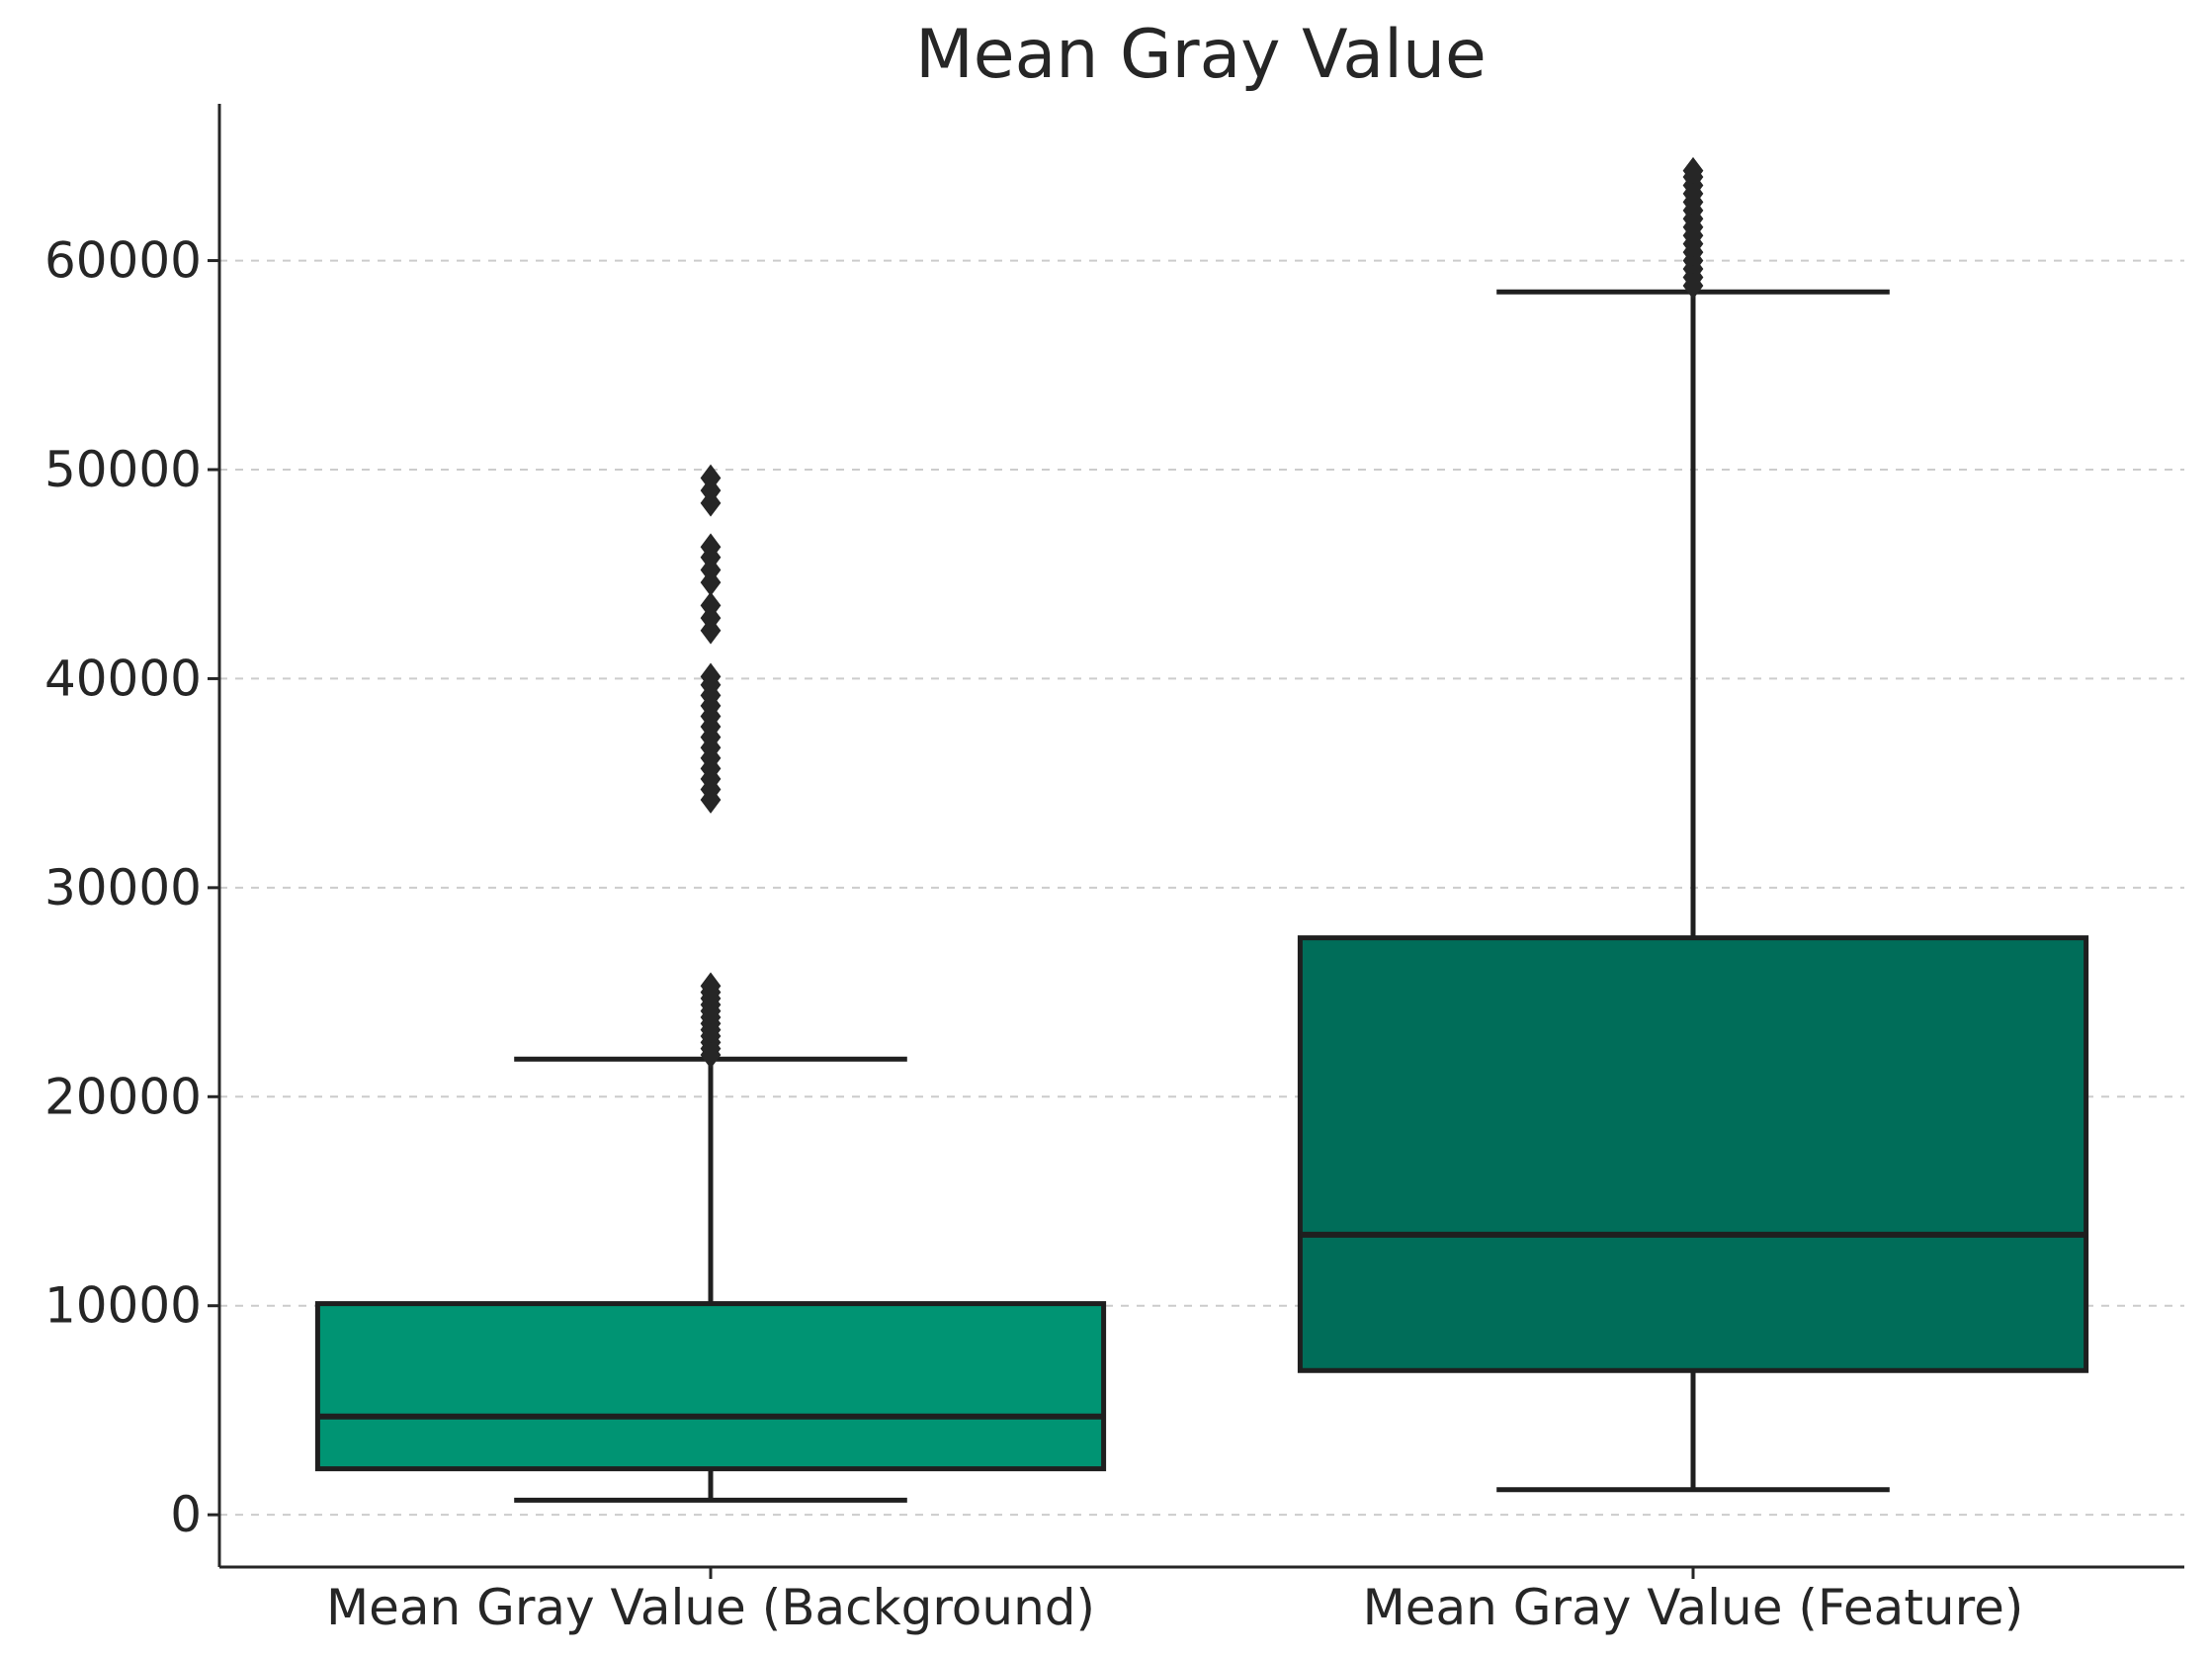 This screenshot has width=2212, height=1657. Describe the element at coordinates (123, 678) in the screenshot. I see `y-tick-label-40000: 40000` at that location.